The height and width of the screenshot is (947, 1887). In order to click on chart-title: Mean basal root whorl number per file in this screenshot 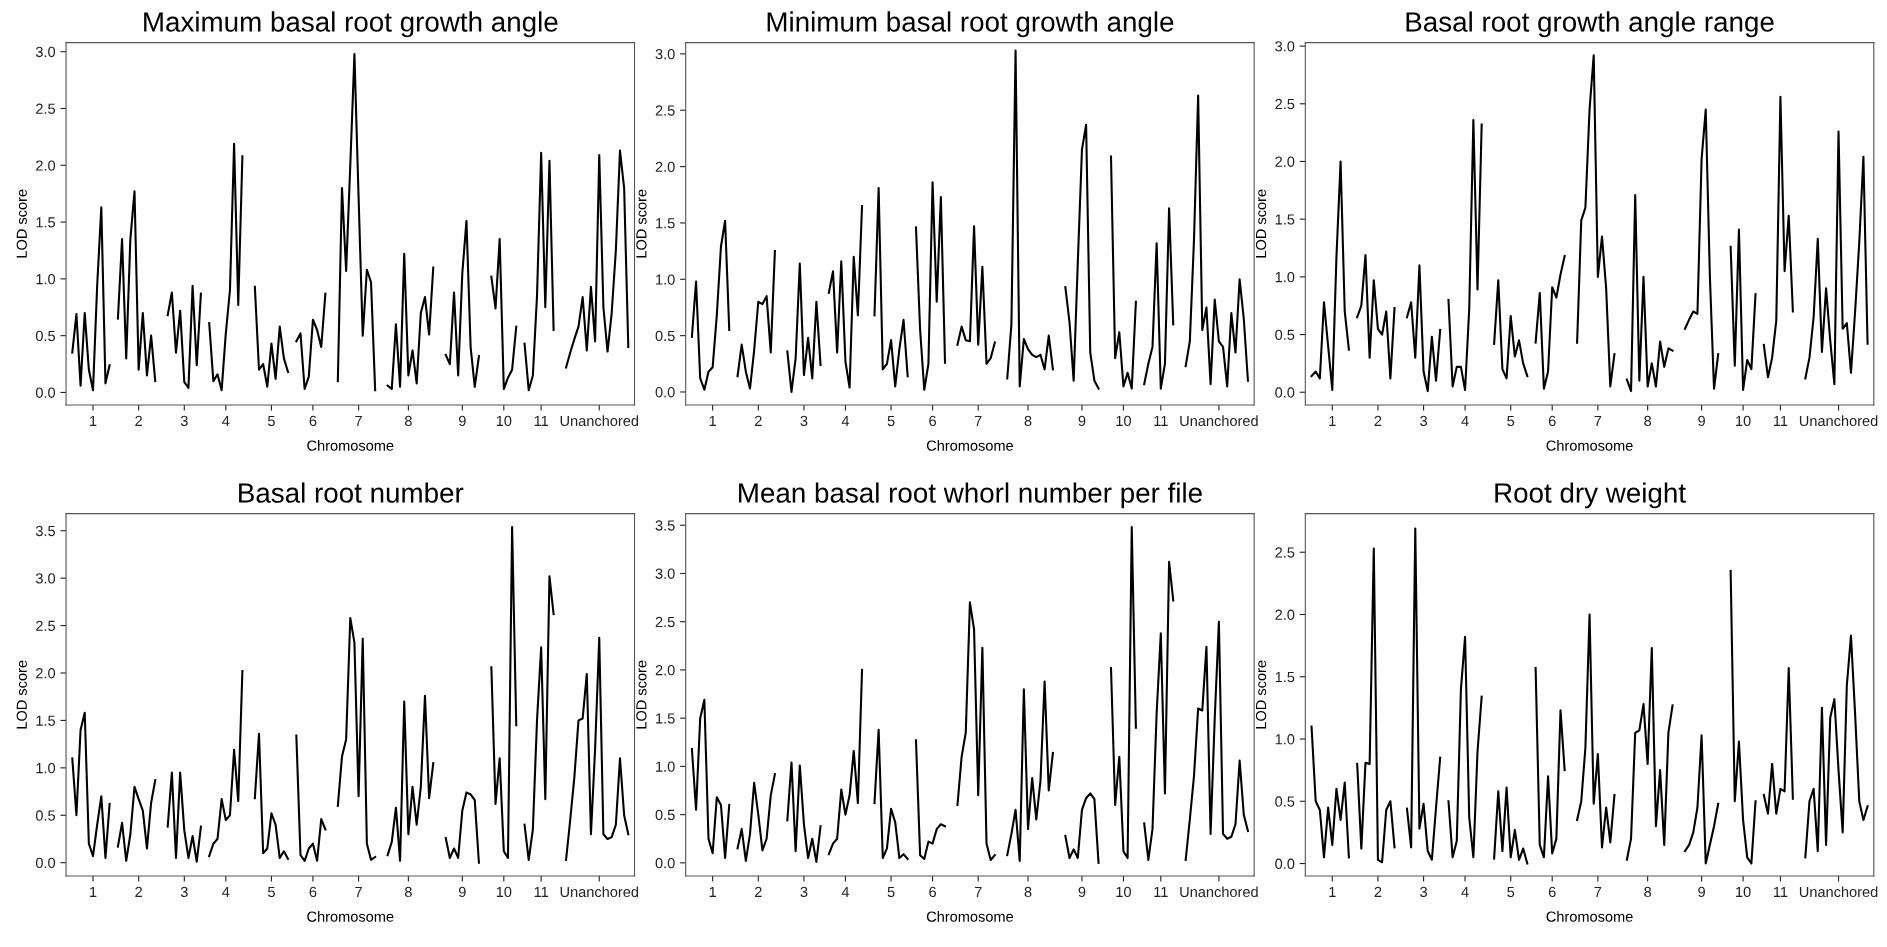, I will do `click(970, 495)`.